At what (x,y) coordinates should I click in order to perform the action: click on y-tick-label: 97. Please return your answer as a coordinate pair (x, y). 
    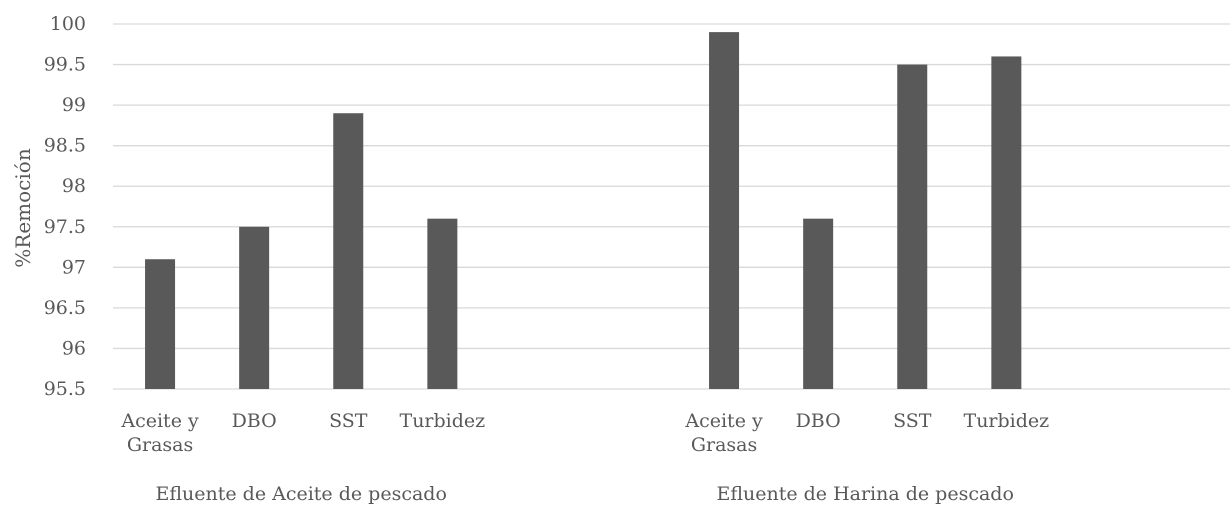
    Looking at the image, I should click on (74, 267).